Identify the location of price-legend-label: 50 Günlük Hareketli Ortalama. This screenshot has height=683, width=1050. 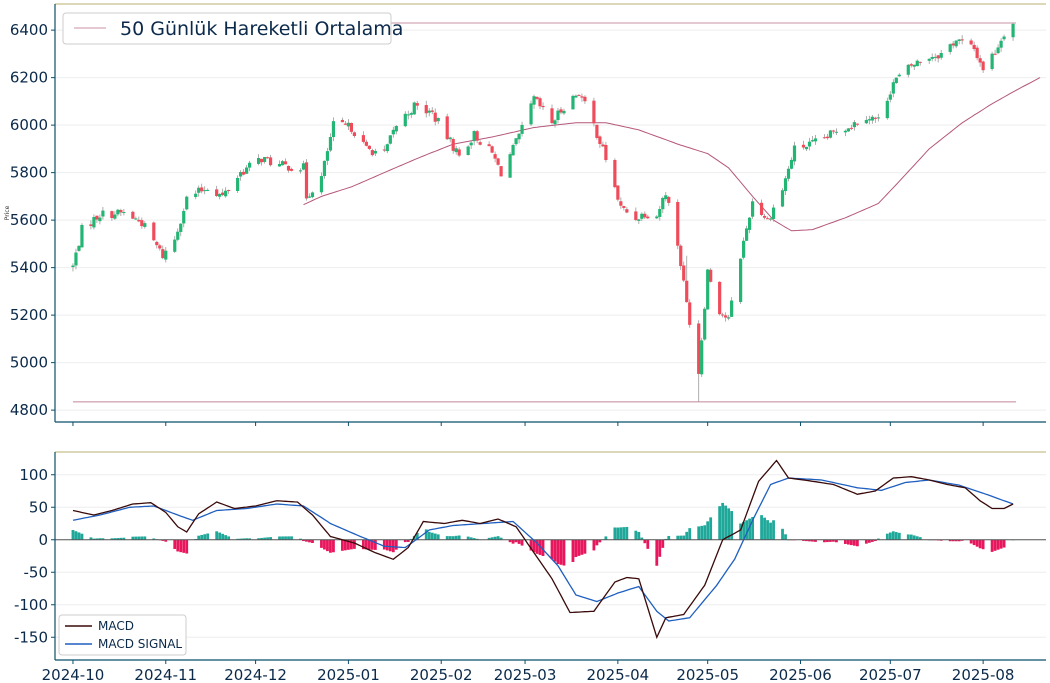
(261, 29).